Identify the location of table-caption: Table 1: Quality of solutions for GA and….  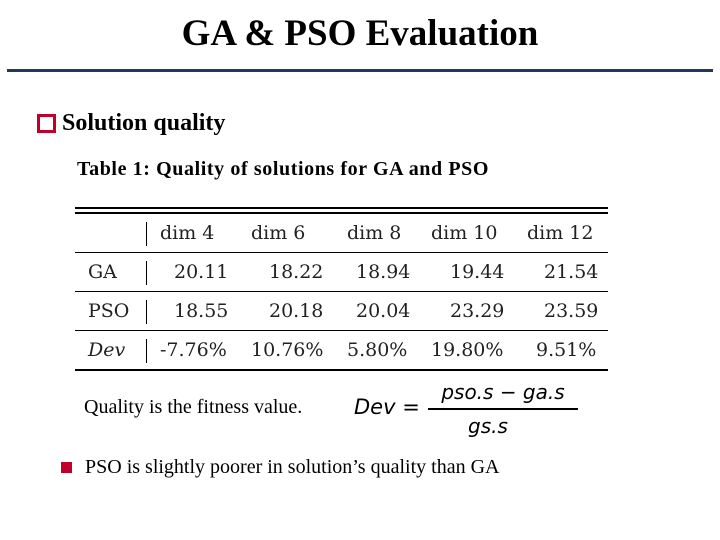
(283, 169).